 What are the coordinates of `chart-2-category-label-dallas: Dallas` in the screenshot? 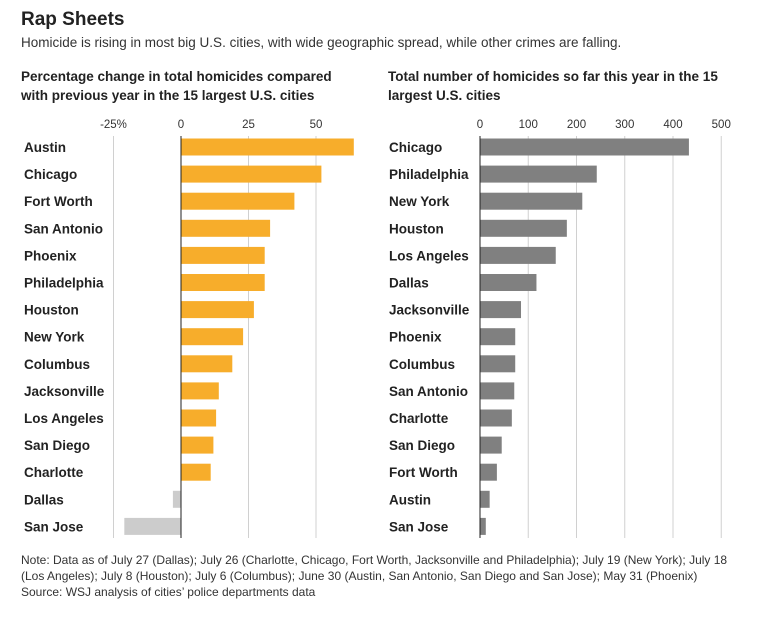 It's located at (409, 283).